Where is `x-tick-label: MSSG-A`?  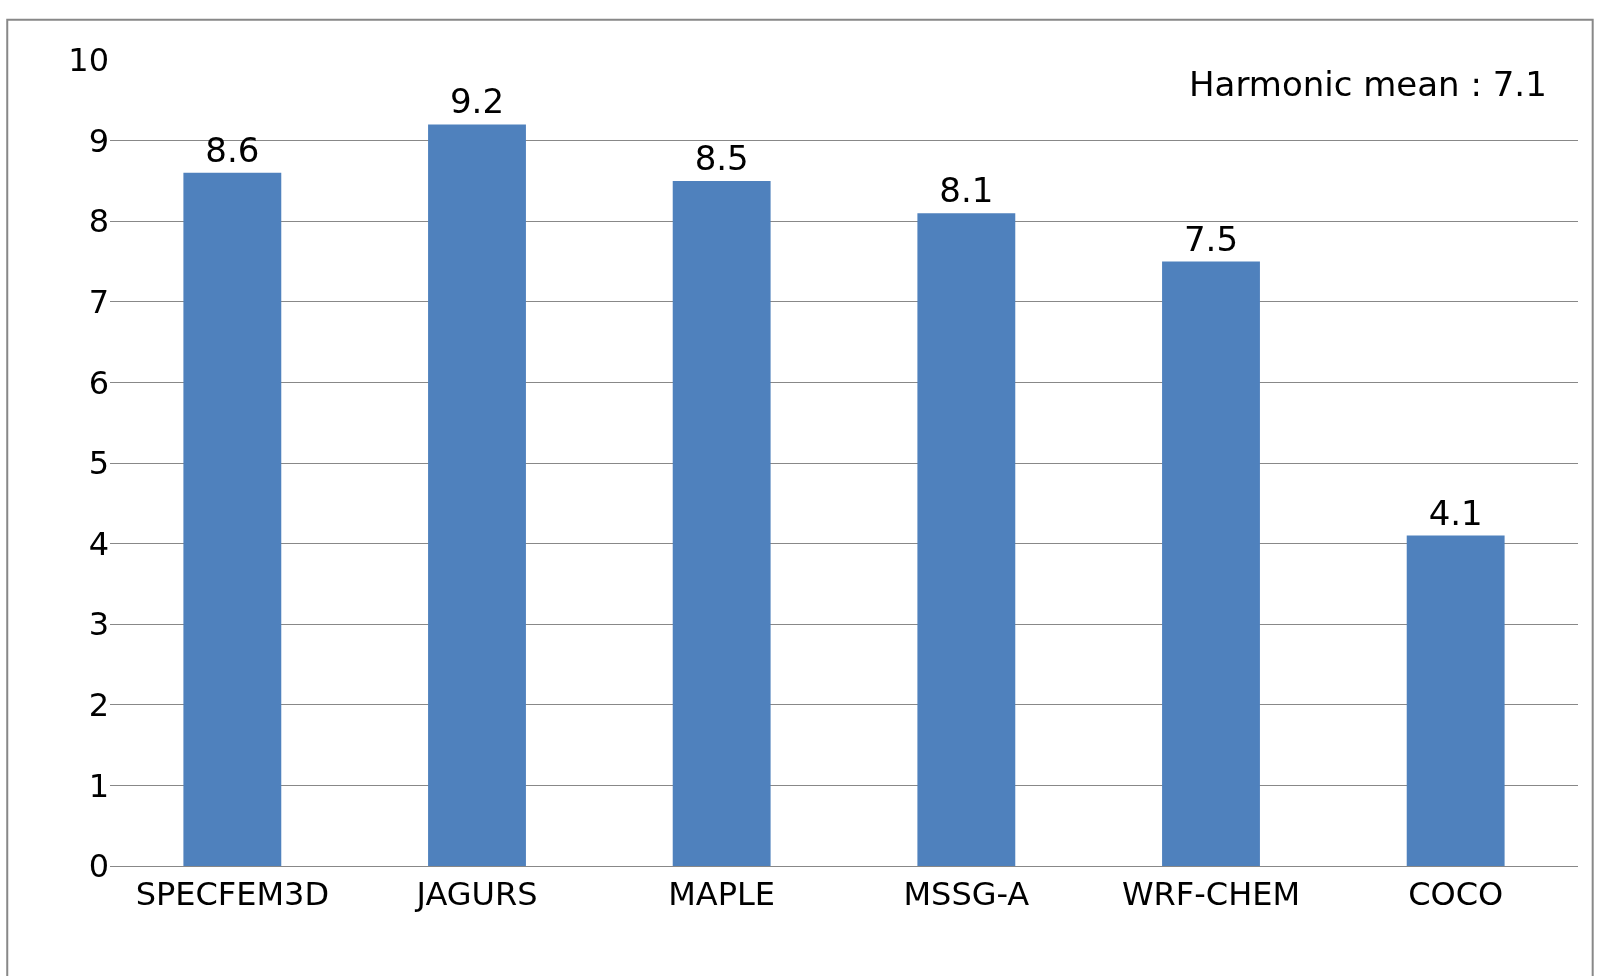 x-tick-label: MSSG-A is located at coordinates (966, 894).